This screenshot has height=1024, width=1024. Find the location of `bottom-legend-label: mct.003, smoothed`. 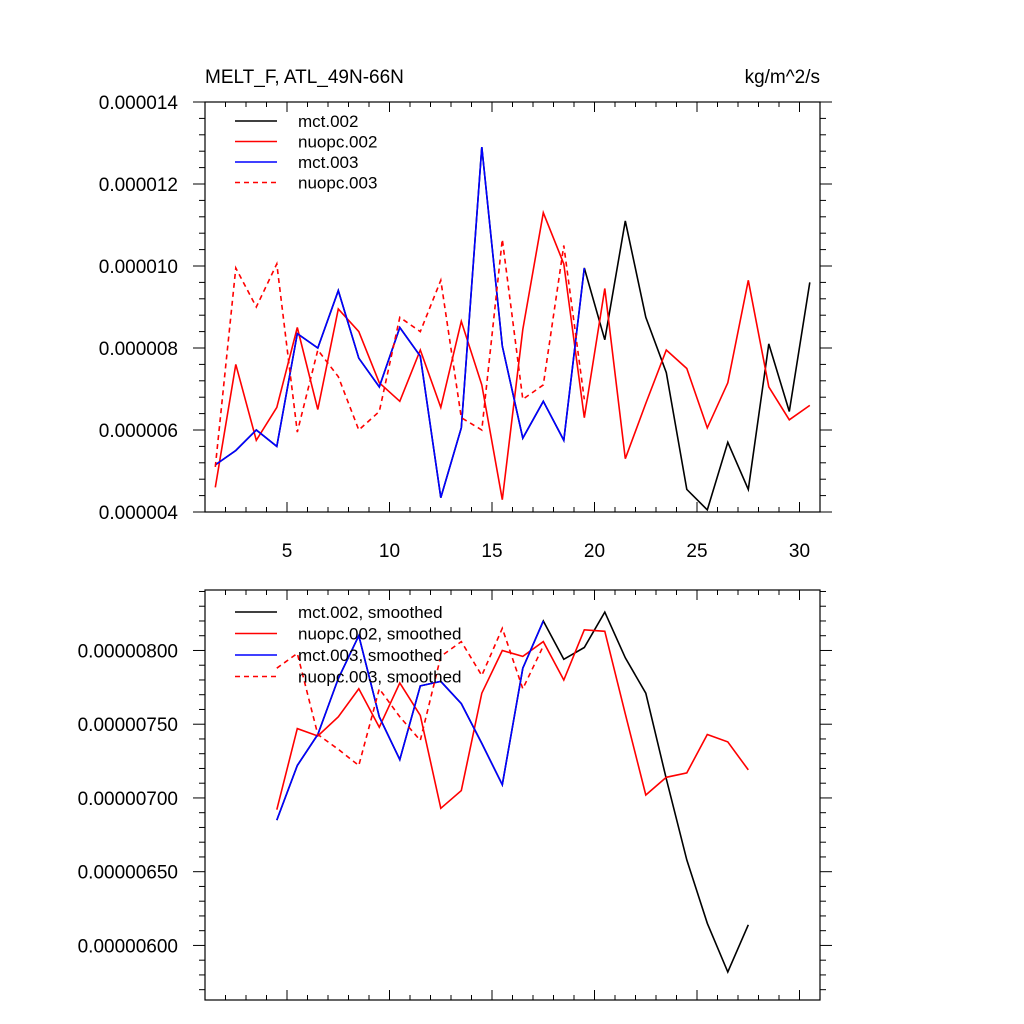

bottom-legend-label: mct.003, smoothed is located at coordinates (370, 655).